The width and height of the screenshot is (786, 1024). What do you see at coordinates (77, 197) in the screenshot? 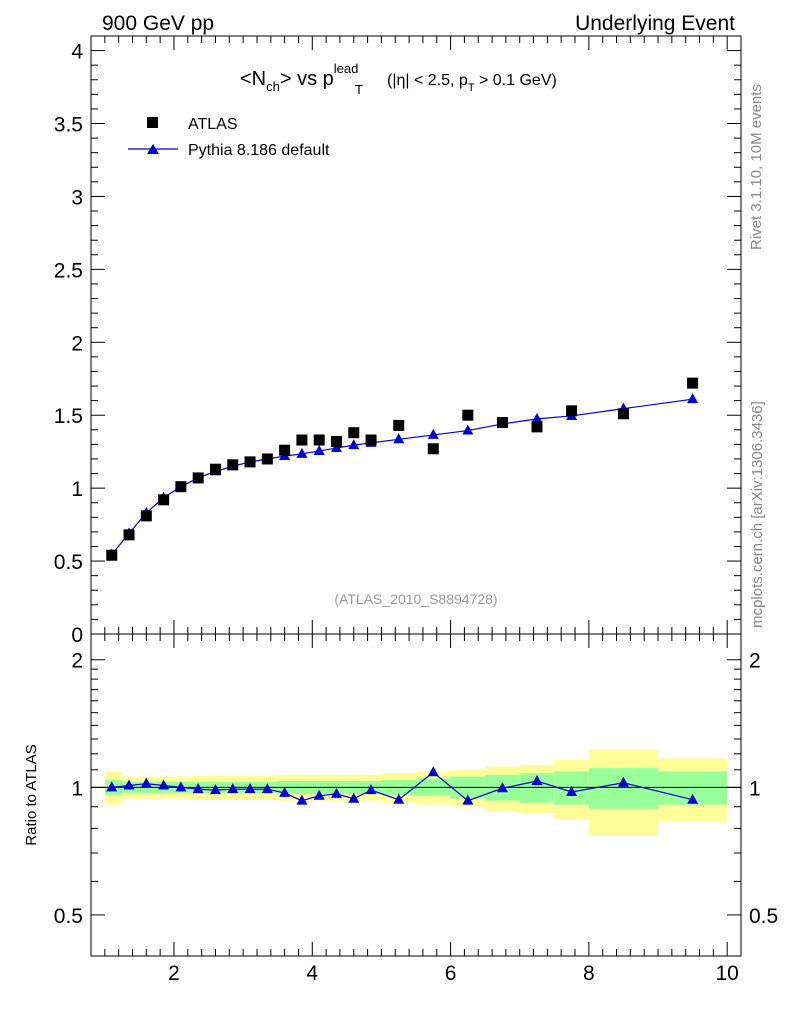
I see `main-y-tick-label: 3` at bounding box center [77, 197].